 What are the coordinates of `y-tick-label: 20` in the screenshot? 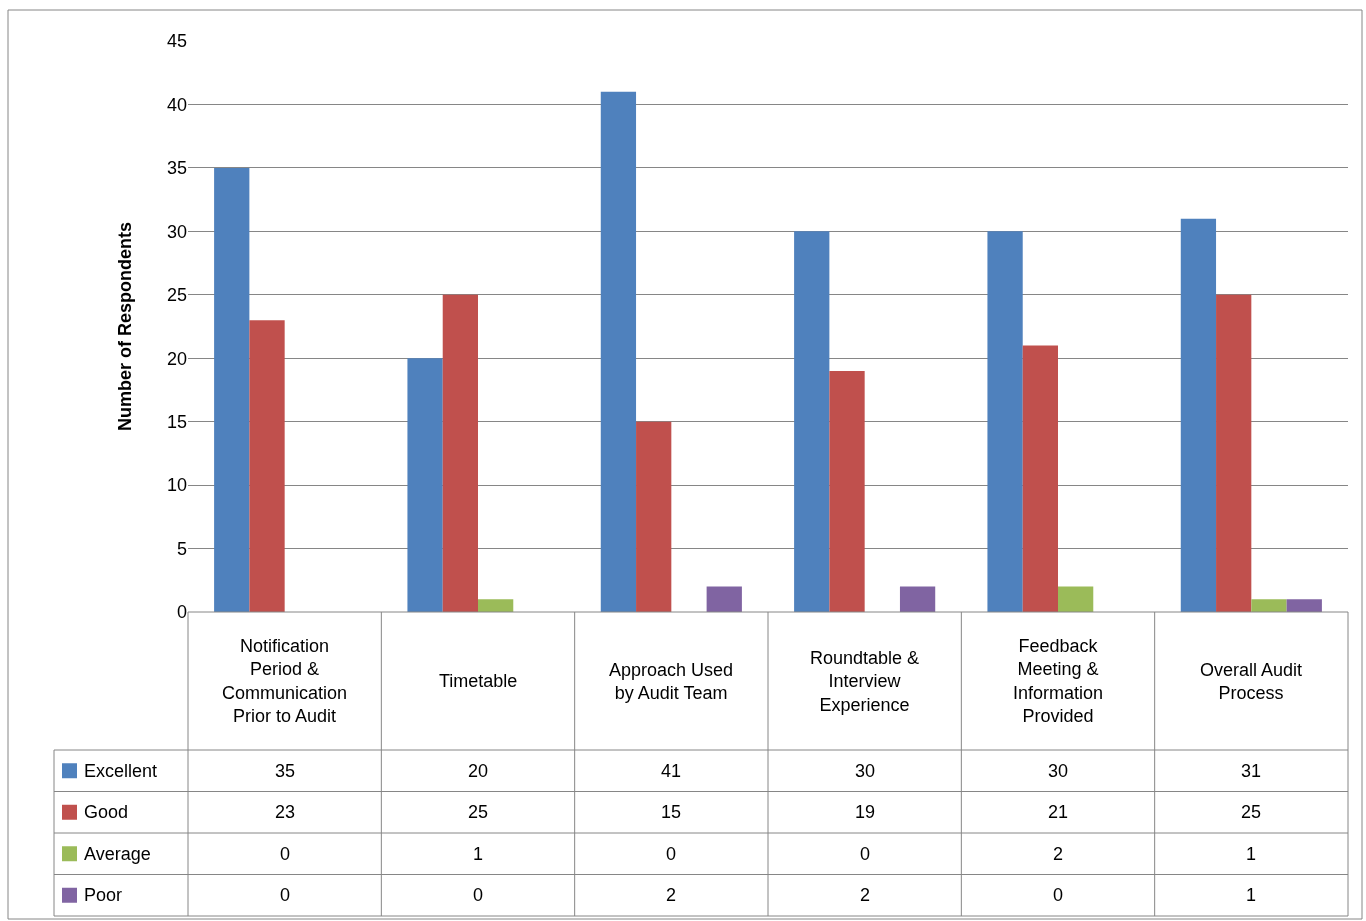 It's located at (176, 358).